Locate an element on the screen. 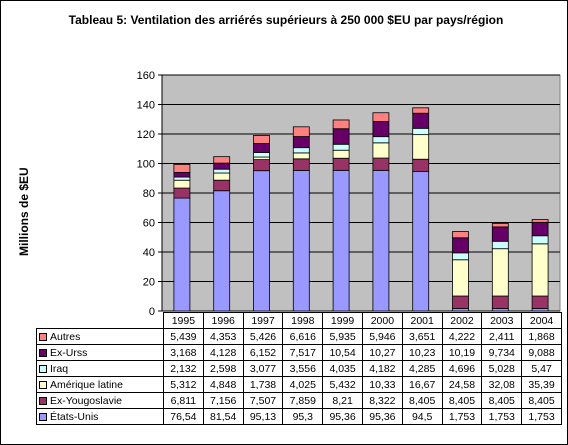 The height and width of the screenshot is (445, 568). table-value-cell: 3,556 is located at coordinates (303, 368).